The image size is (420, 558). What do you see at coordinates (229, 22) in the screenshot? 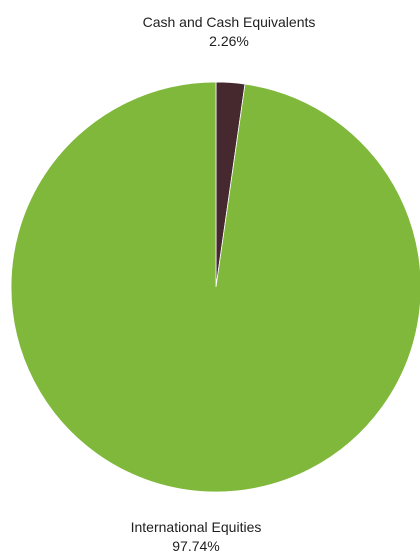
I see `slice-name-cash: Cash and Cash Equivalents` at bounding box center [229, 22].